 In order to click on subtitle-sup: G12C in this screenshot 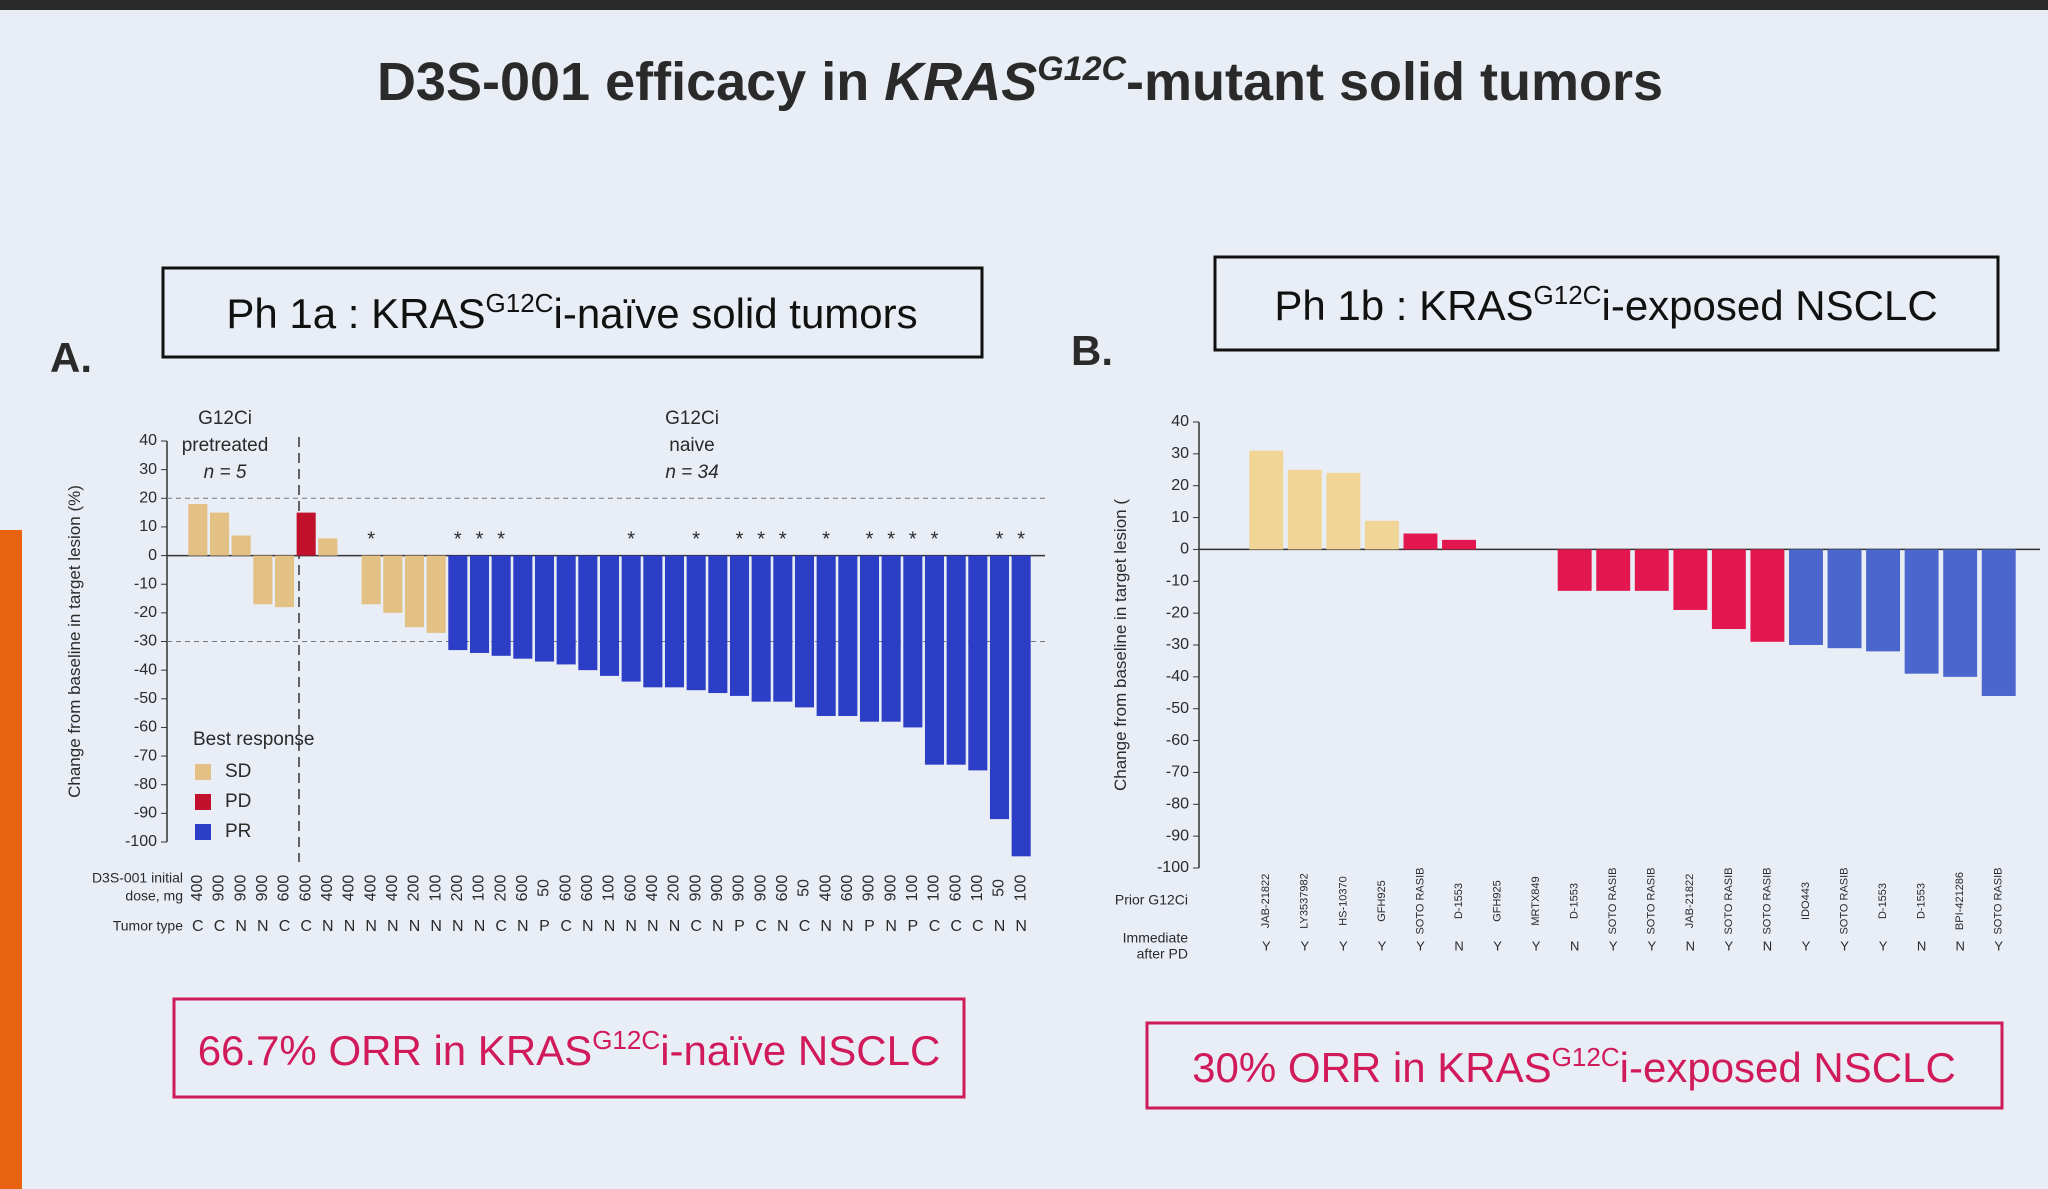, I will do `click(519, 303)`.